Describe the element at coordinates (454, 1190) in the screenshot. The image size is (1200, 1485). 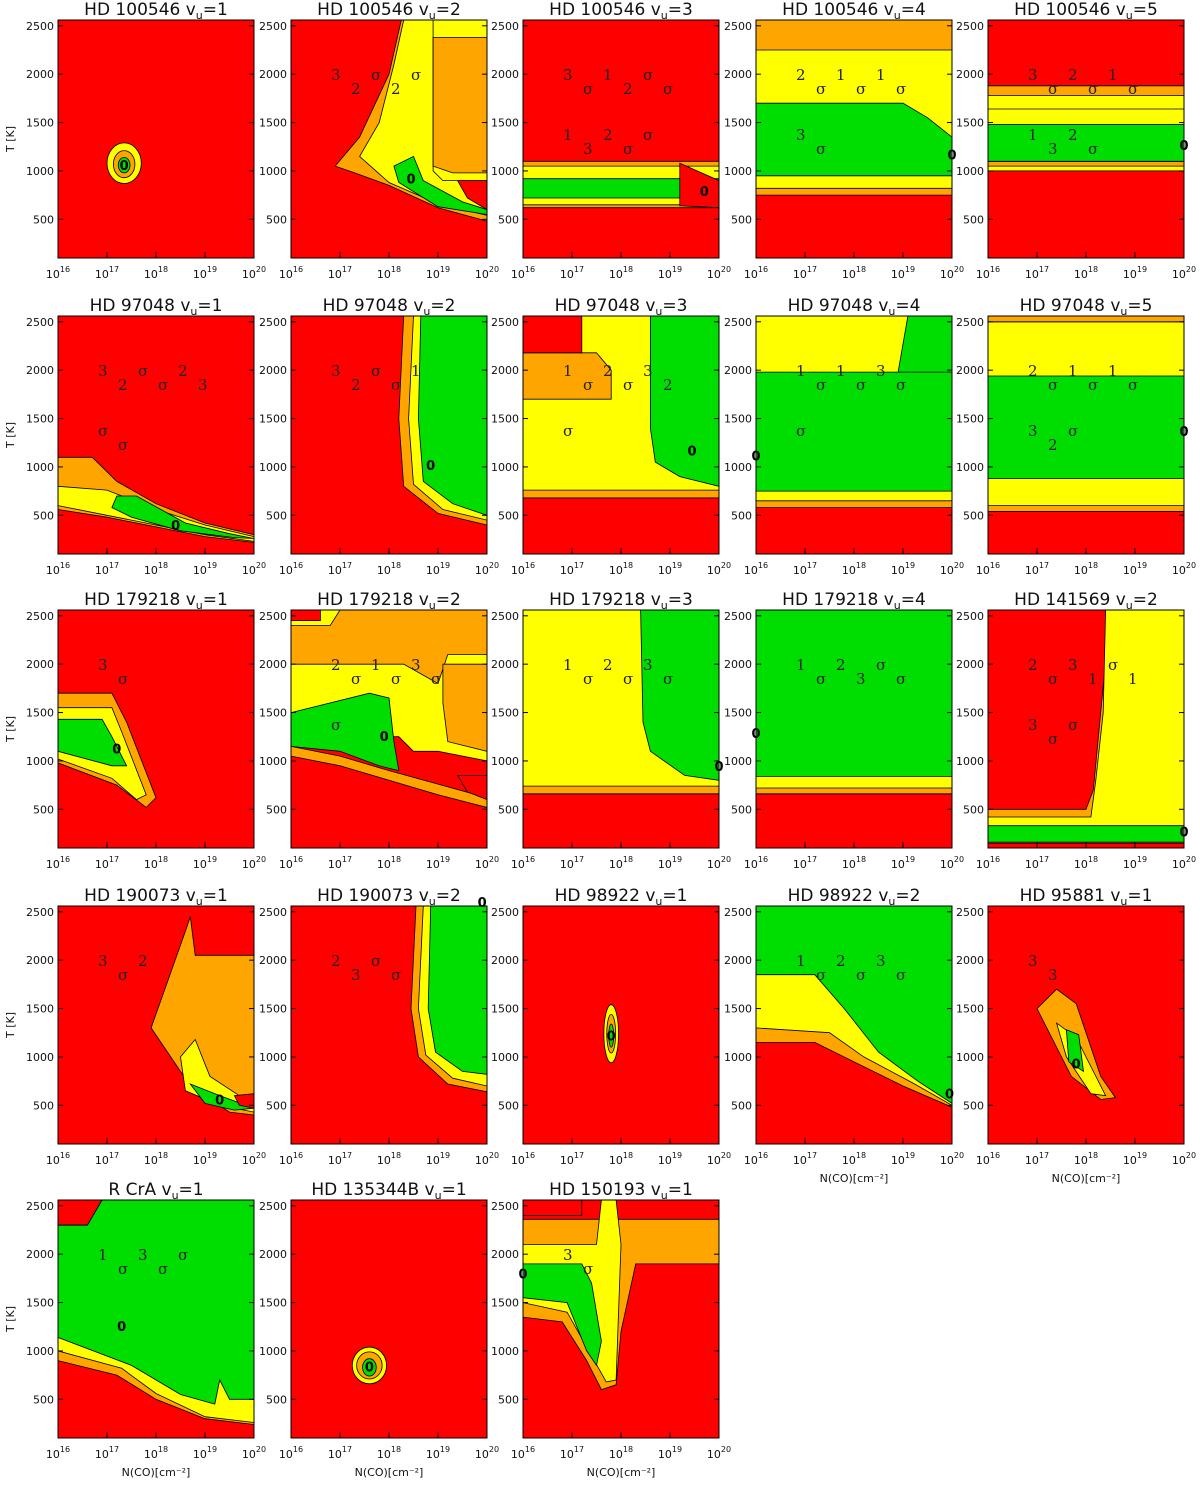
I see `panel-title-eq: =1` at that location.